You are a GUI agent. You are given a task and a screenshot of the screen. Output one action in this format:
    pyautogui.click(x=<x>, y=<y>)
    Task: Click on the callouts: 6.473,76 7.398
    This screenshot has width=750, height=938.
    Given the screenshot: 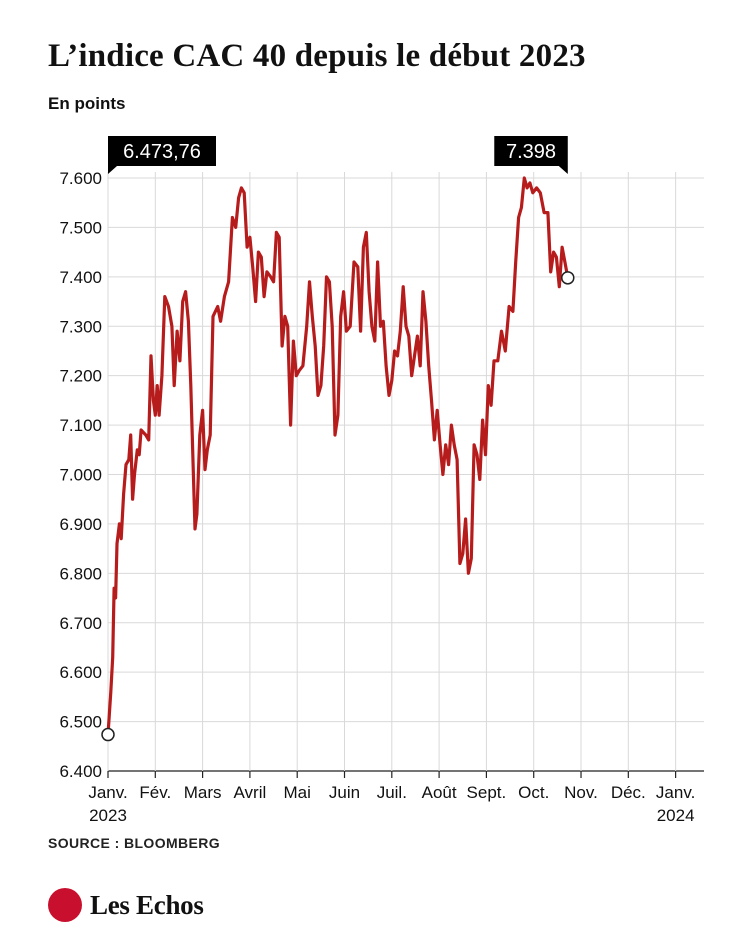 What is the action you would take?
    pyautogui.click(x=338, y=155)
    